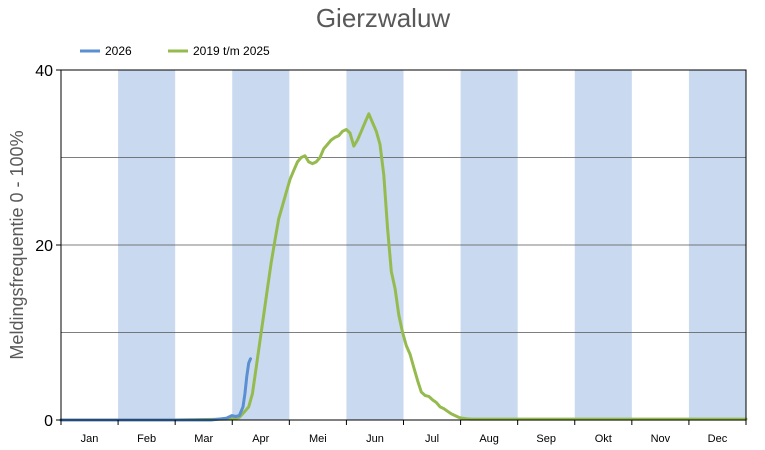 This screenshot has width=765, height=450. Describe the element at coordinates (260, 439) in the screenshot. I see `x-tick-label-apr: Apr` at that location.